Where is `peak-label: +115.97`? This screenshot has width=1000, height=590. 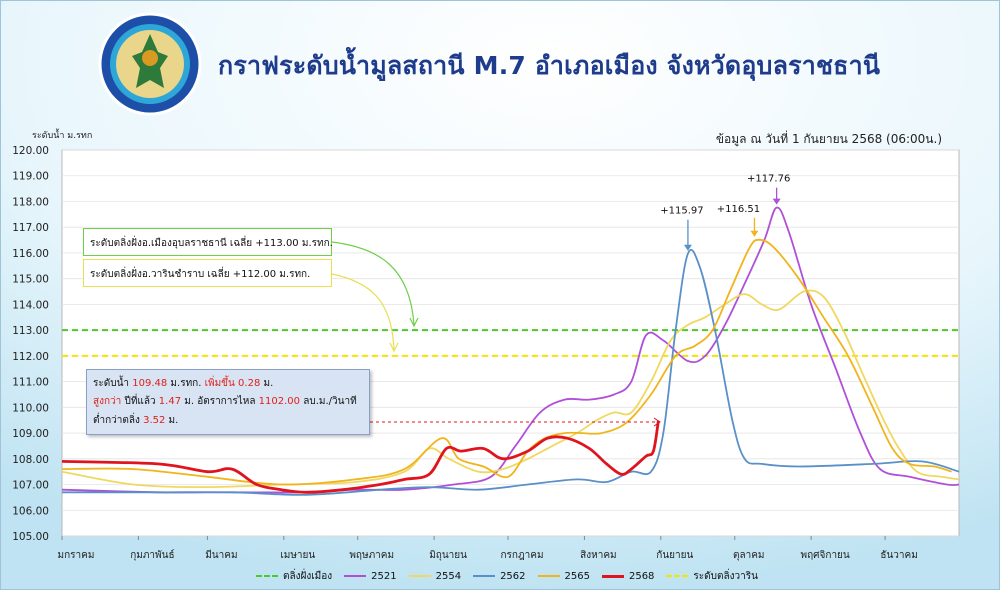 peak-label: +115.97 is located at coordinates (681, 211).